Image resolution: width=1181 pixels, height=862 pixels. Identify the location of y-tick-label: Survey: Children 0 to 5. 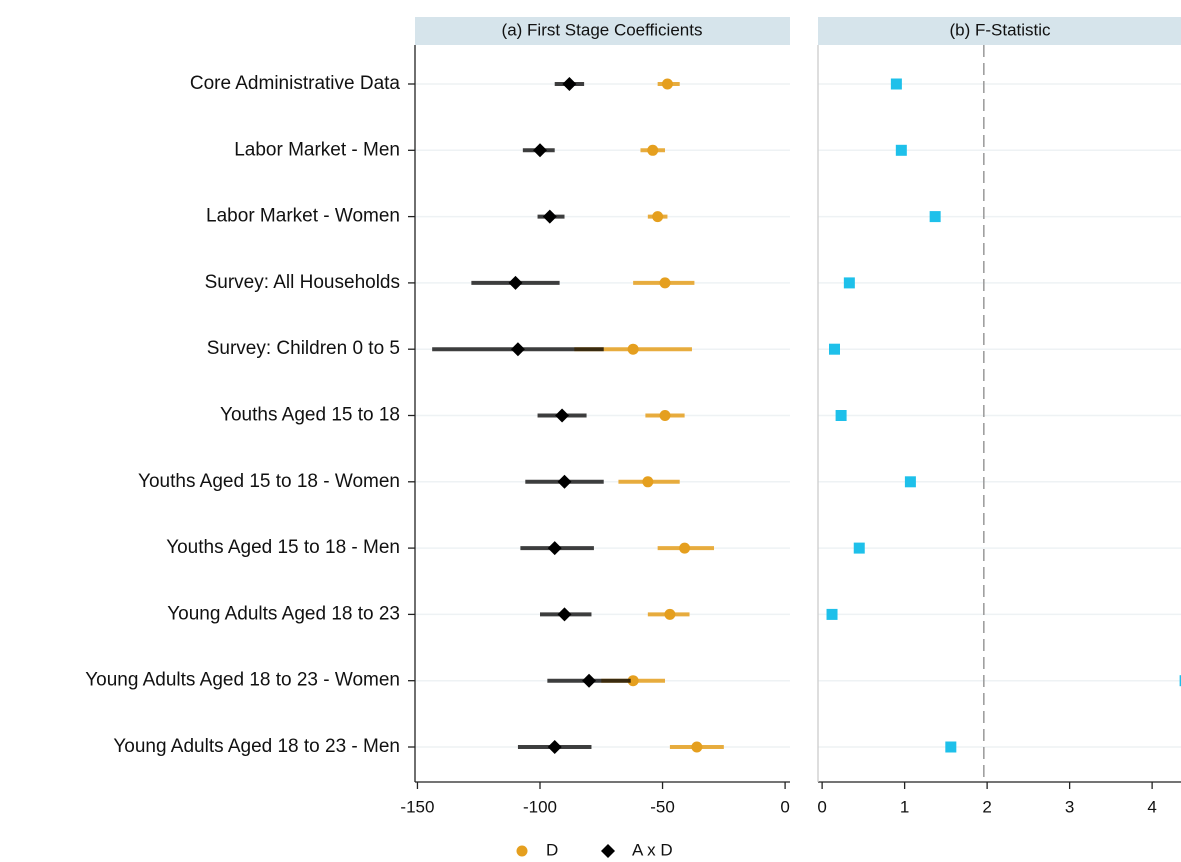
(303, 348).